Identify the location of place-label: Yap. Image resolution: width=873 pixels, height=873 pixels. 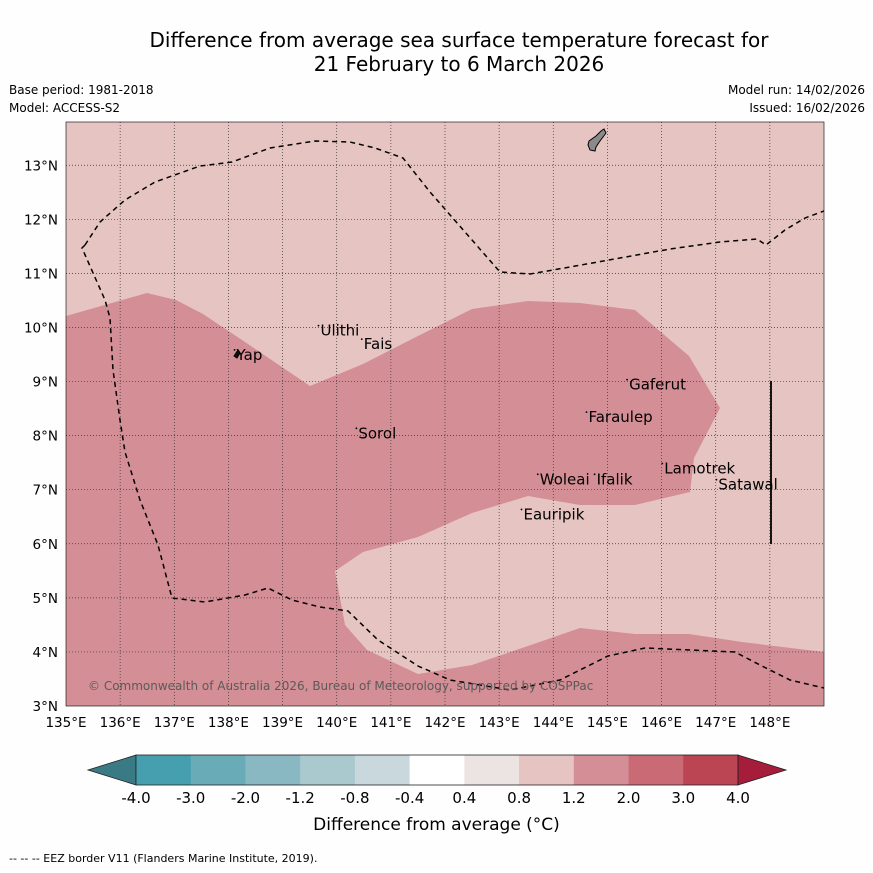
(249, 355).